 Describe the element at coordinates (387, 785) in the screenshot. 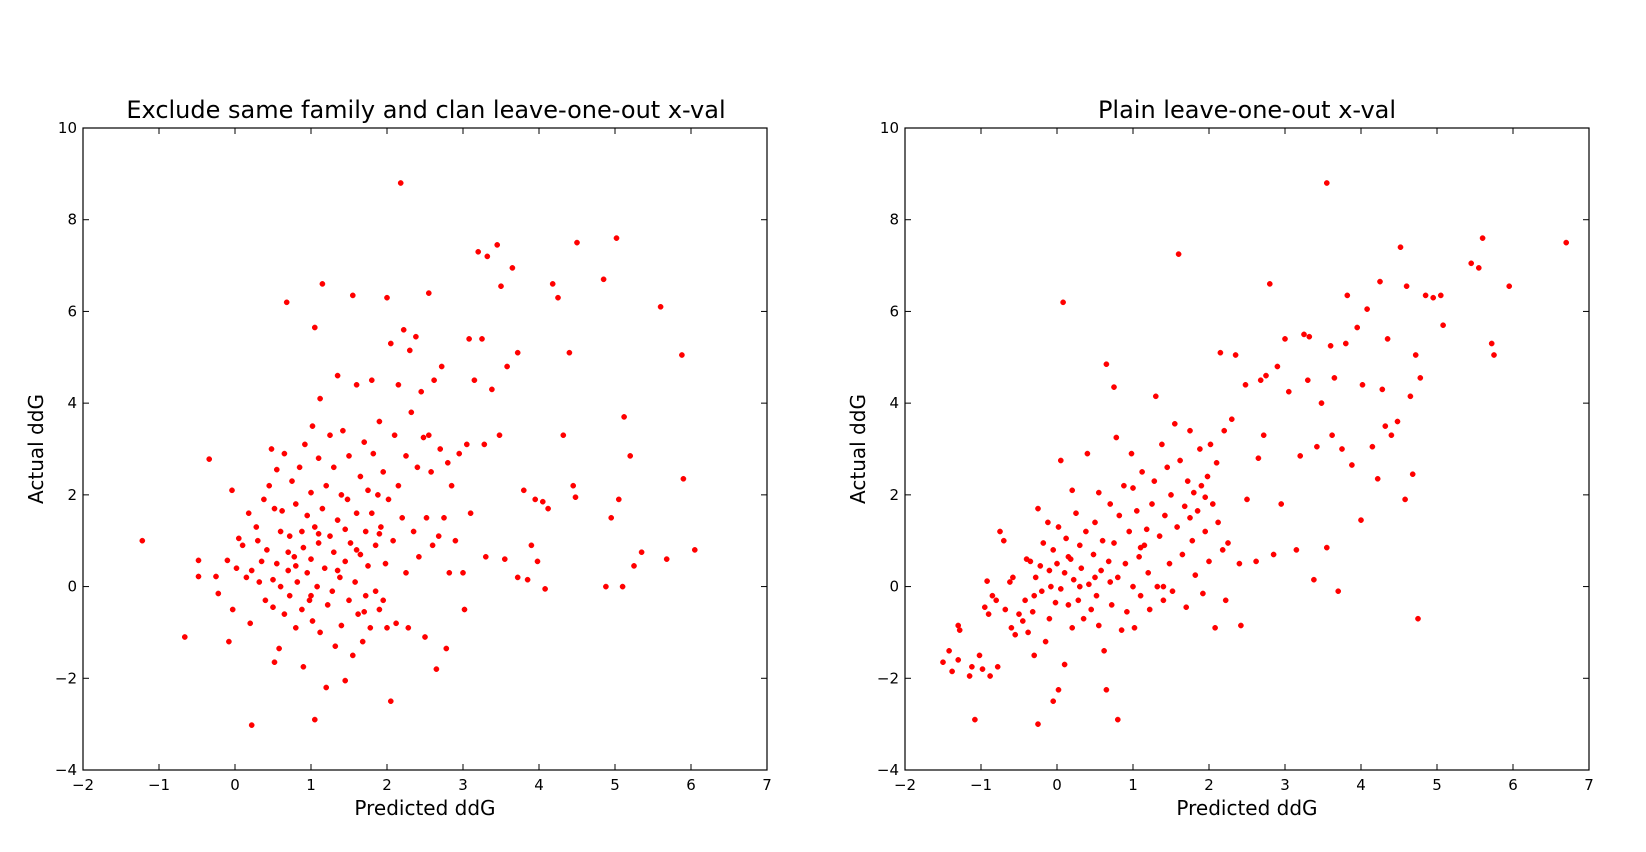

I see `left-plot-x-tick-label: 2` at that location.